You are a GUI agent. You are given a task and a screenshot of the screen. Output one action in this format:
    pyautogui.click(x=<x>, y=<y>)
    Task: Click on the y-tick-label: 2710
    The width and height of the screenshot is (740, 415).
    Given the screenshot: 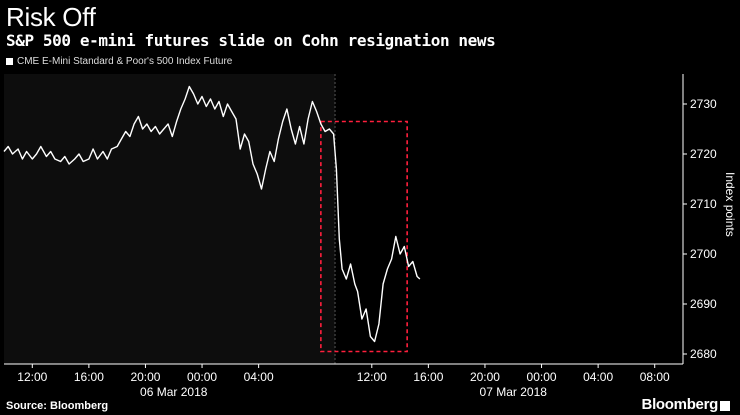 What is the action you would take?
    pyautogui.click(x=703, y=204)
    